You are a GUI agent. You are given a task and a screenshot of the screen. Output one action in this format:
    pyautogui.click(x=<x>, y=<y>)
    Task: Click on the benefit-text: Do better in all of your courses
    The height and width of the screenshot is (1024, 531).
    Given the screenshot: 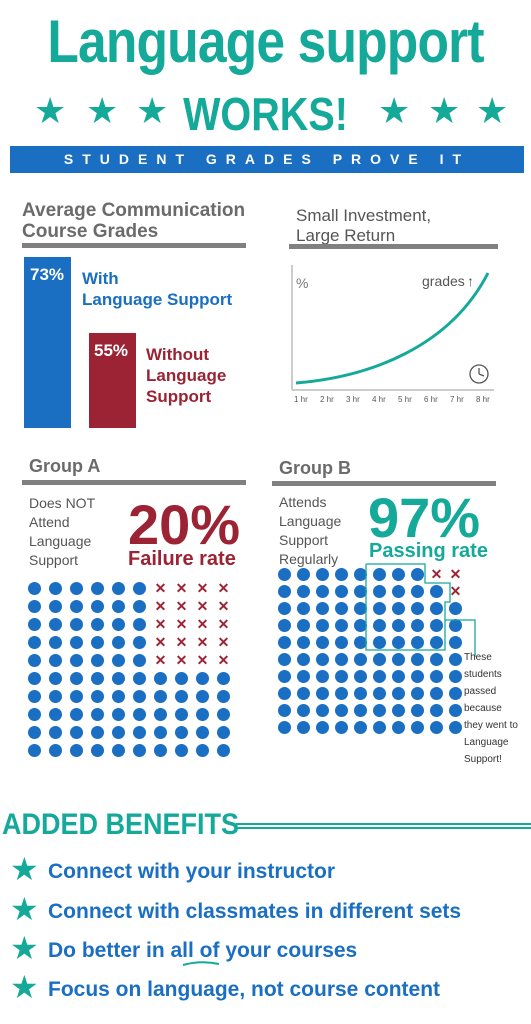 What is the action you would take?
    pyautogui.click(x=203, y=950)
    